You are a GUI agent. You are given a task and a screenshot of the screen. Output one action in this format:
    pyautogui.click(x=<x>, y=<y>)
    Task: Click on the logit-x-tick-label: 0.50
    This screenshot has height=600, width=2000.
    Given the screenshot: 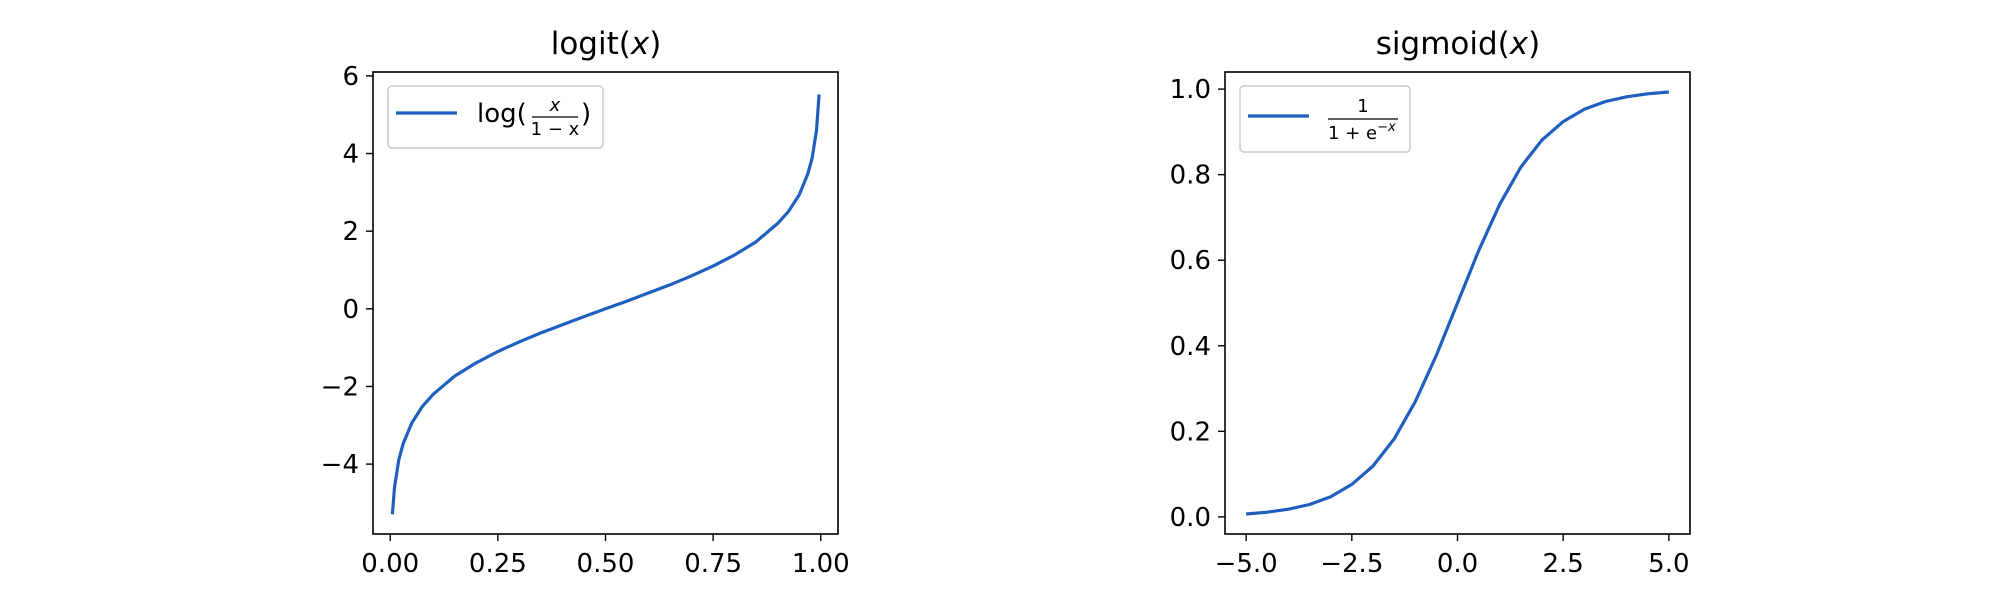 What is the action you would take?
    pyautogui.click(x=606, y=564)
    